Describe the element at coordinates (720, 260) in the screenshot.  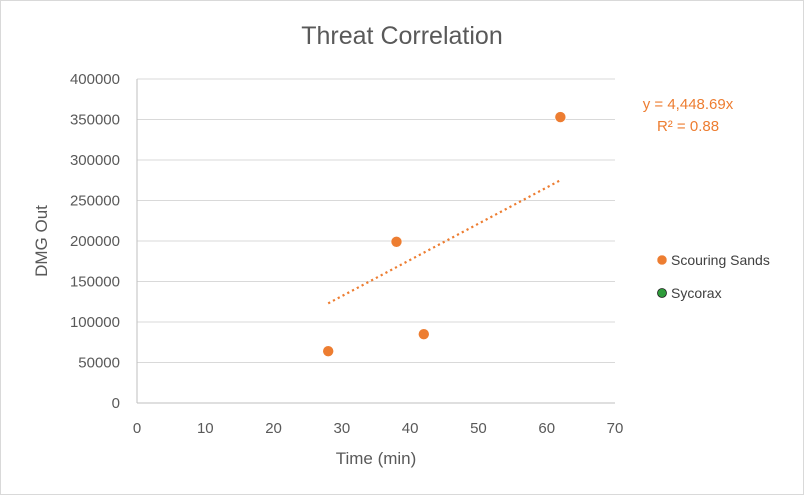
I see `legend-label-scouring-sands: Scouring Sands` at that location.